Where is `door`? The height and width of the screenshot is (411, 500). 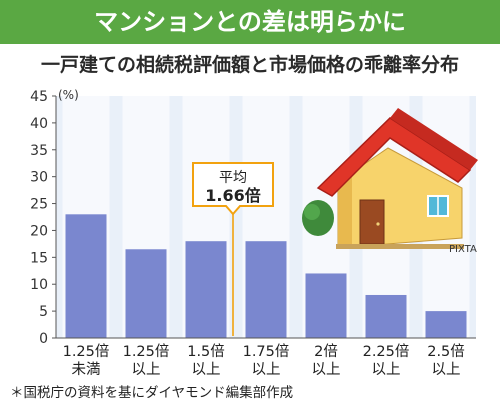
door is located at coordinates (372, 222).